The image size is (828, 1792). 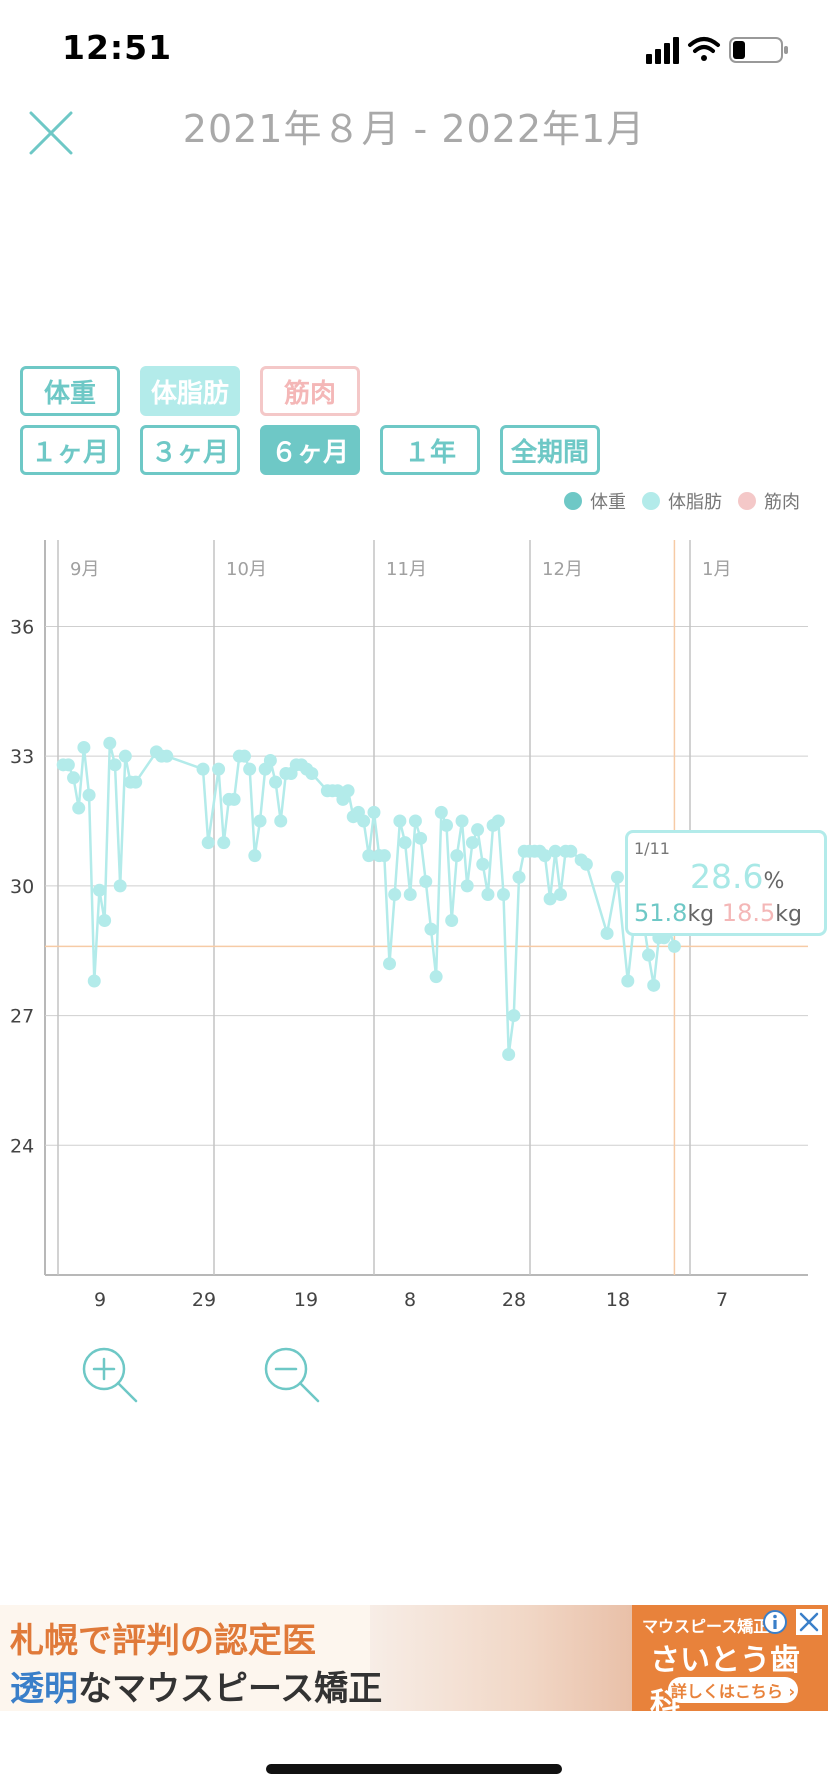 I want to click on ad-cta-button: 詳しくはこちら ›, so click(x=733, y=1690).